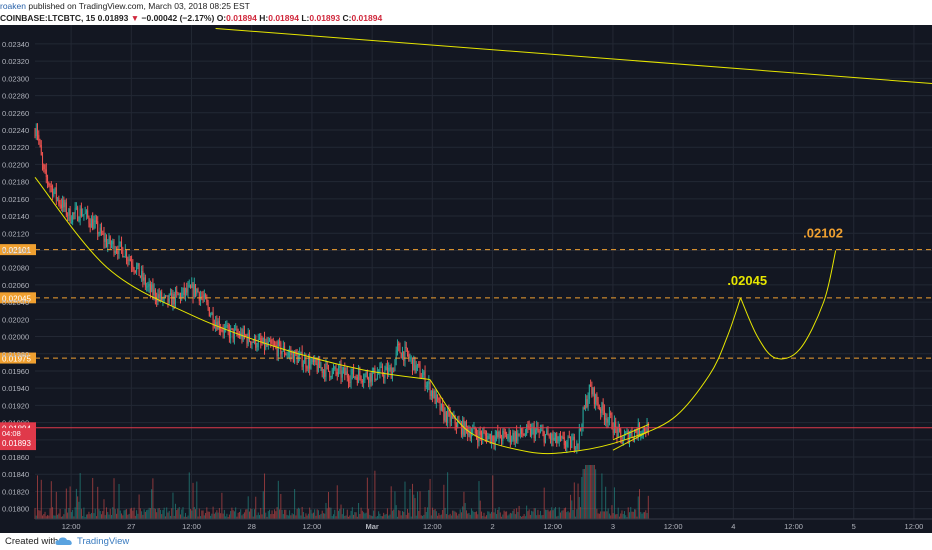 The height and width of the screenshot is (550, 932). Describe the element at coordinates (13, 6) in the screenshot. I see `author-link: roaken` at that location.